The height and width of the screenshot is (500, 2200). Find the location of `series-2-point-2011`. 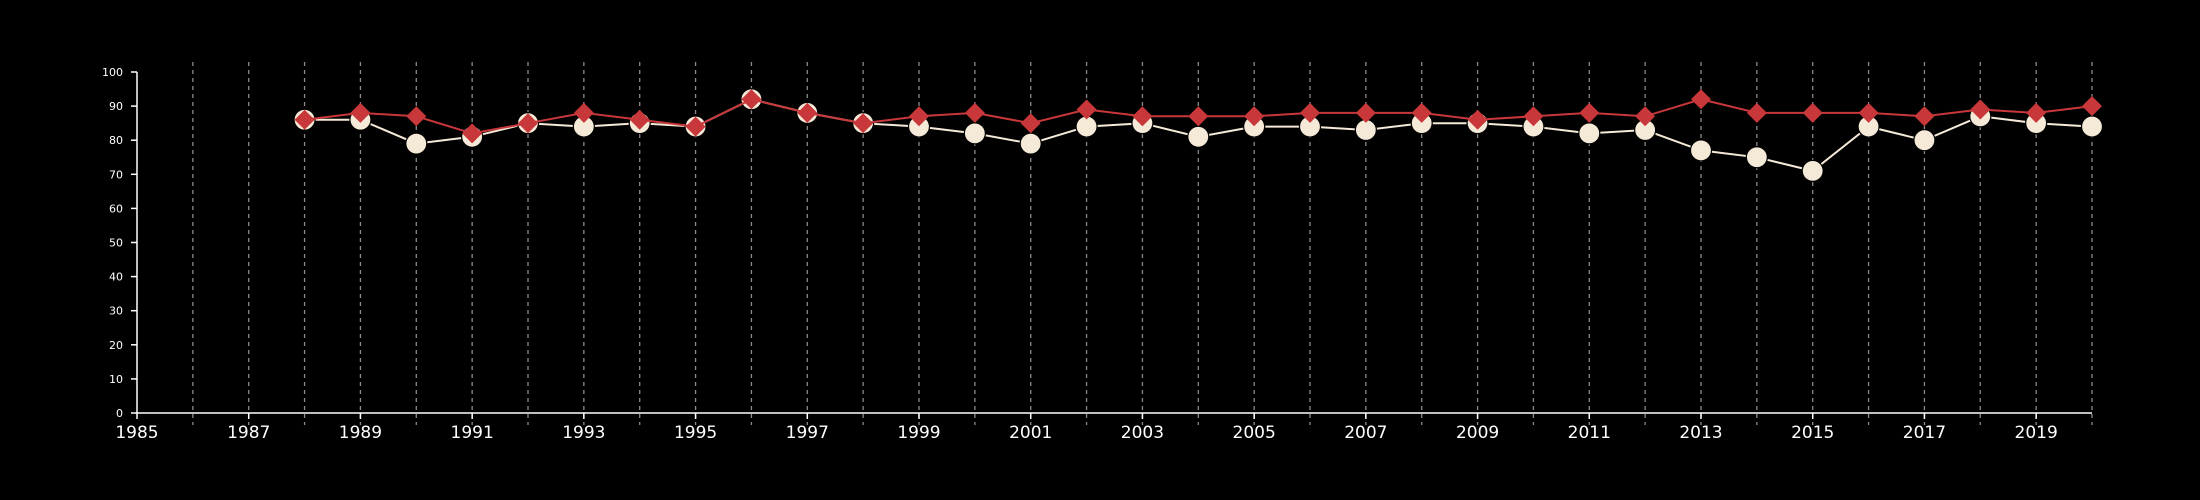

series-2-point-2011 is located at coordinates (1589, 112).